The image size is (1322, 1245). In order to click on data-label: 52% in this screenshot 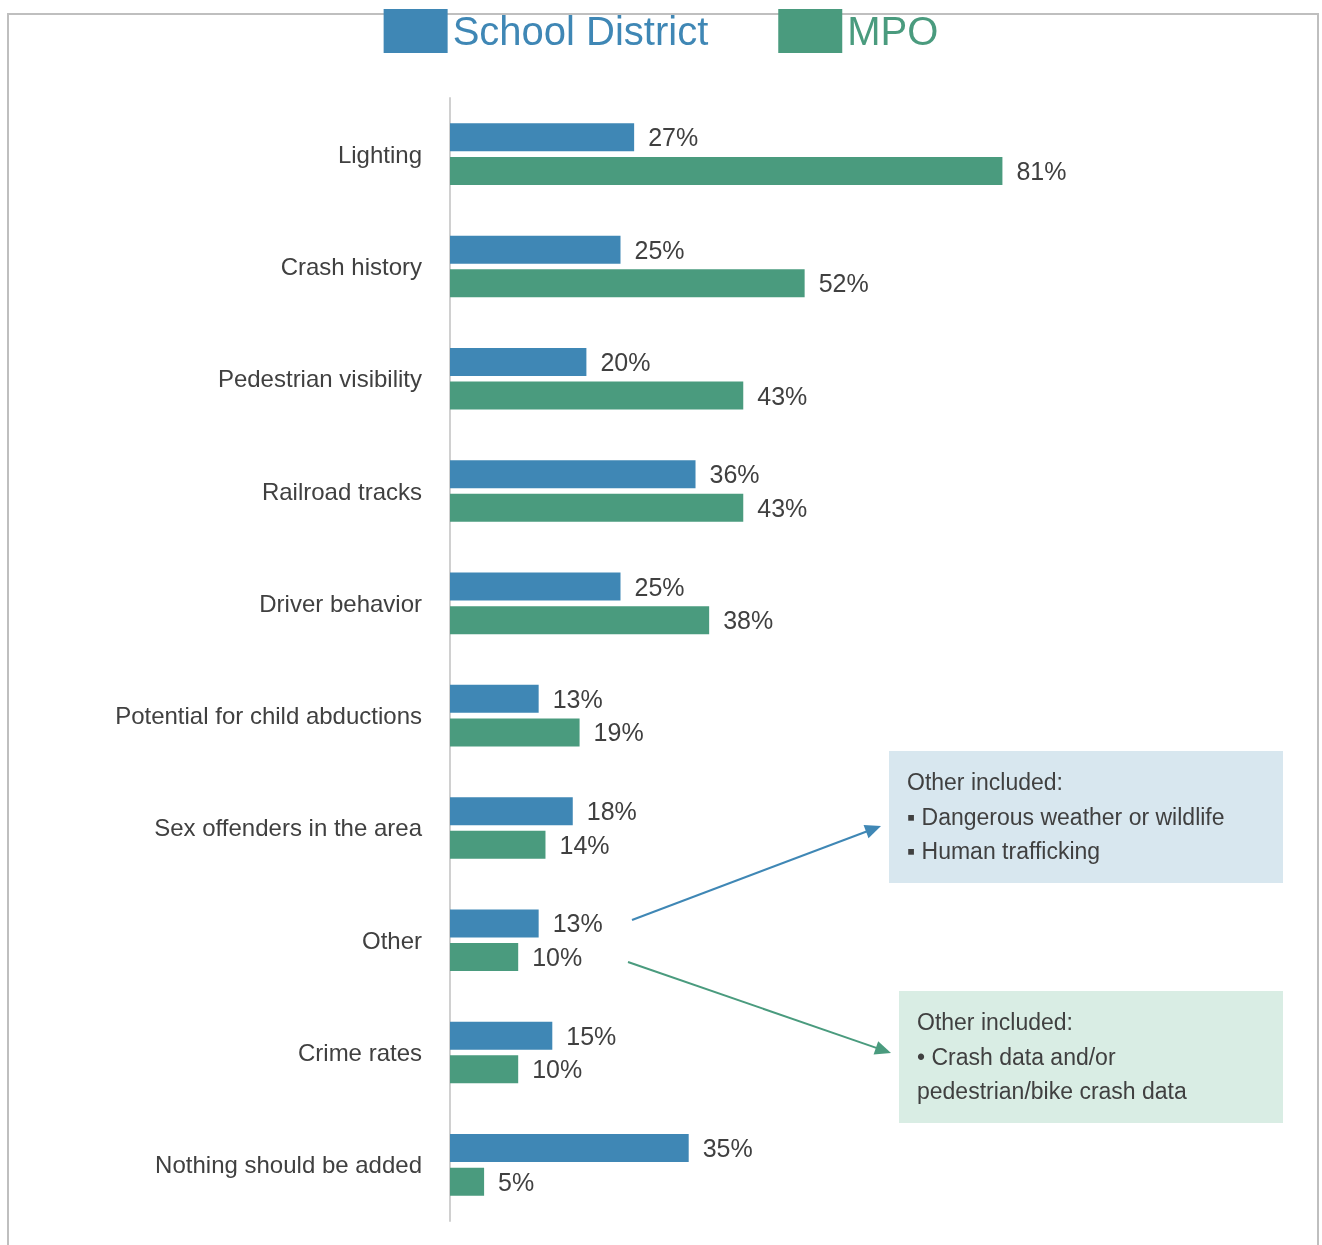, I will do `click(843, 283)`.